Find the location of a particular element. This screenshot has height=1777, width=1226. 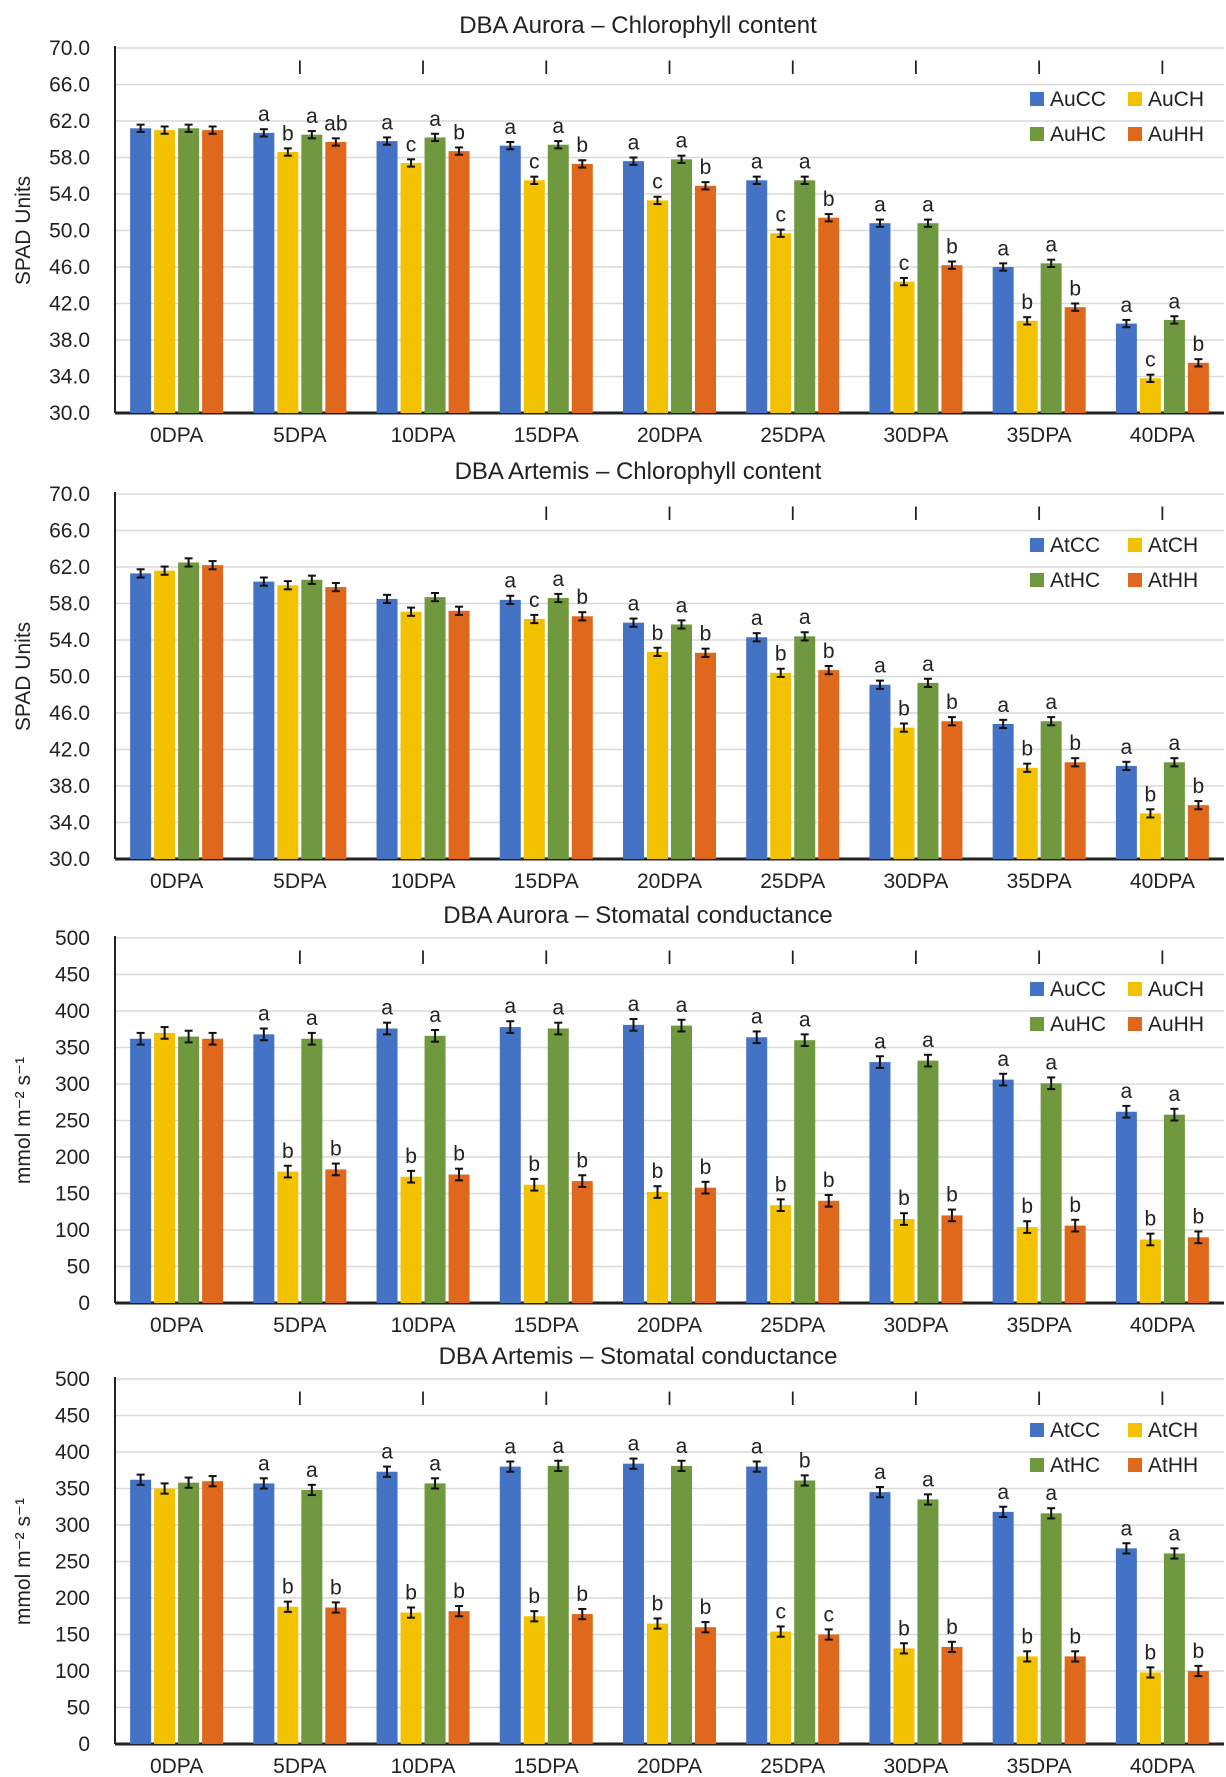

y-tick-label: 250 is located at coordinates (72, 1562).